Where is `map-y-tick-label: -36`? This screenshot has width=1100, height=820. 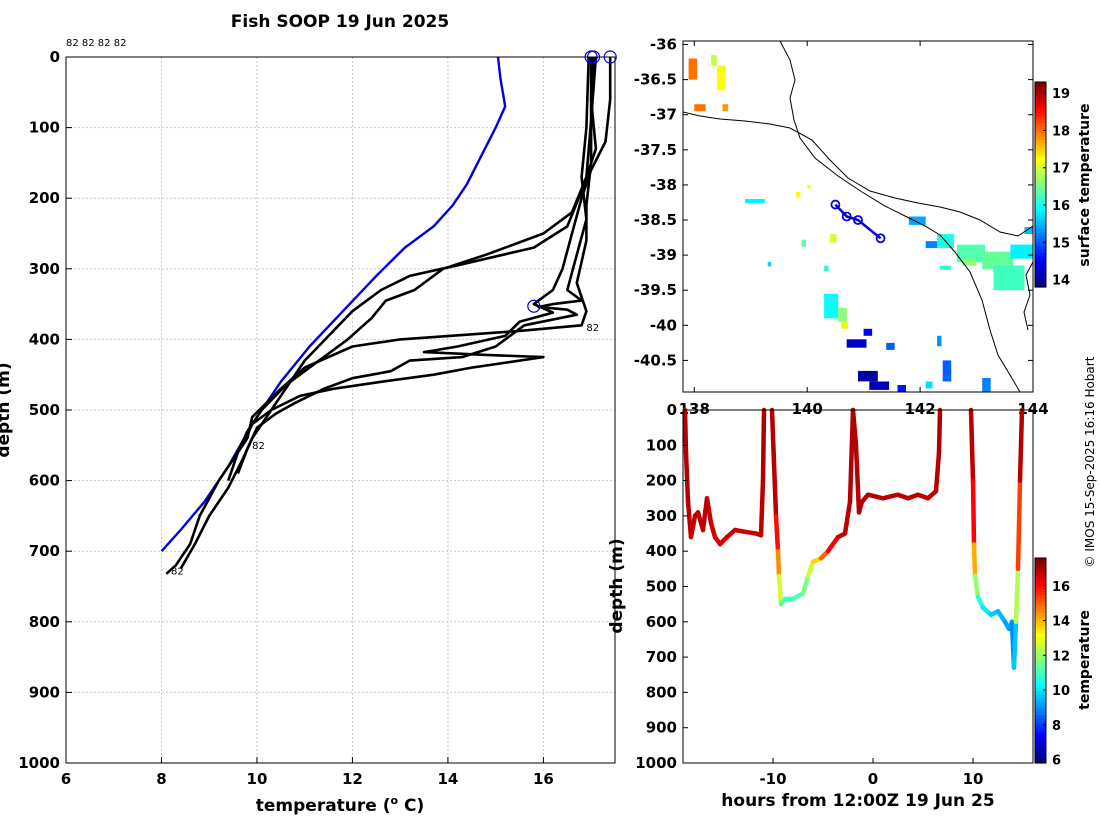 map-y-tick-label: -36 is located at coordinates (663, 45).